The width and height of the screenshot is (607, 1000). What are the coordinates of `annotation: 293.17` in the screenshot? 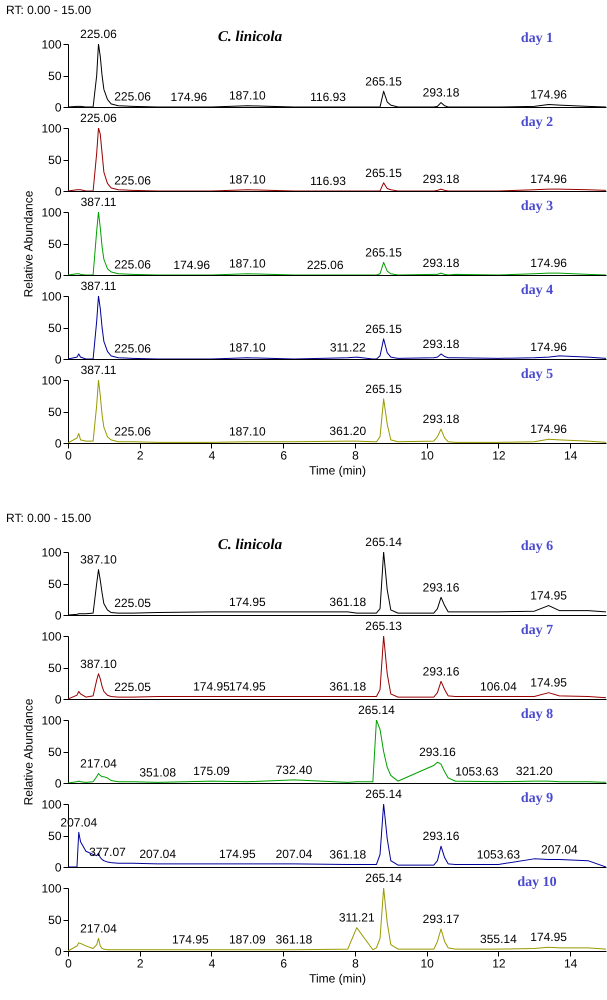 It's located at (441, 919).